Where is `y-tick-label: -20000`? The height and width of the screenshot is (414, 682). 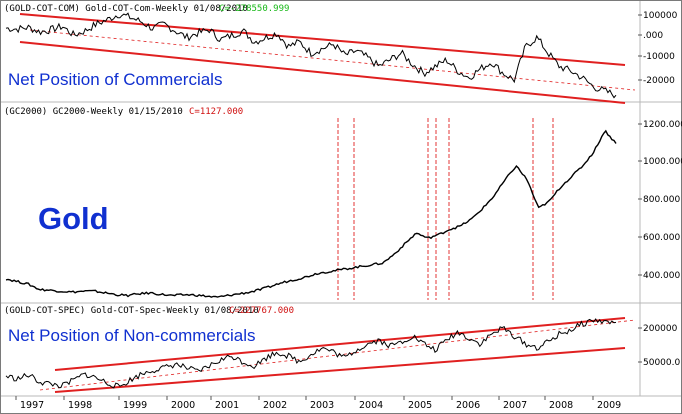 y-tick-label: -20000 is located at coordinates (659, 81).